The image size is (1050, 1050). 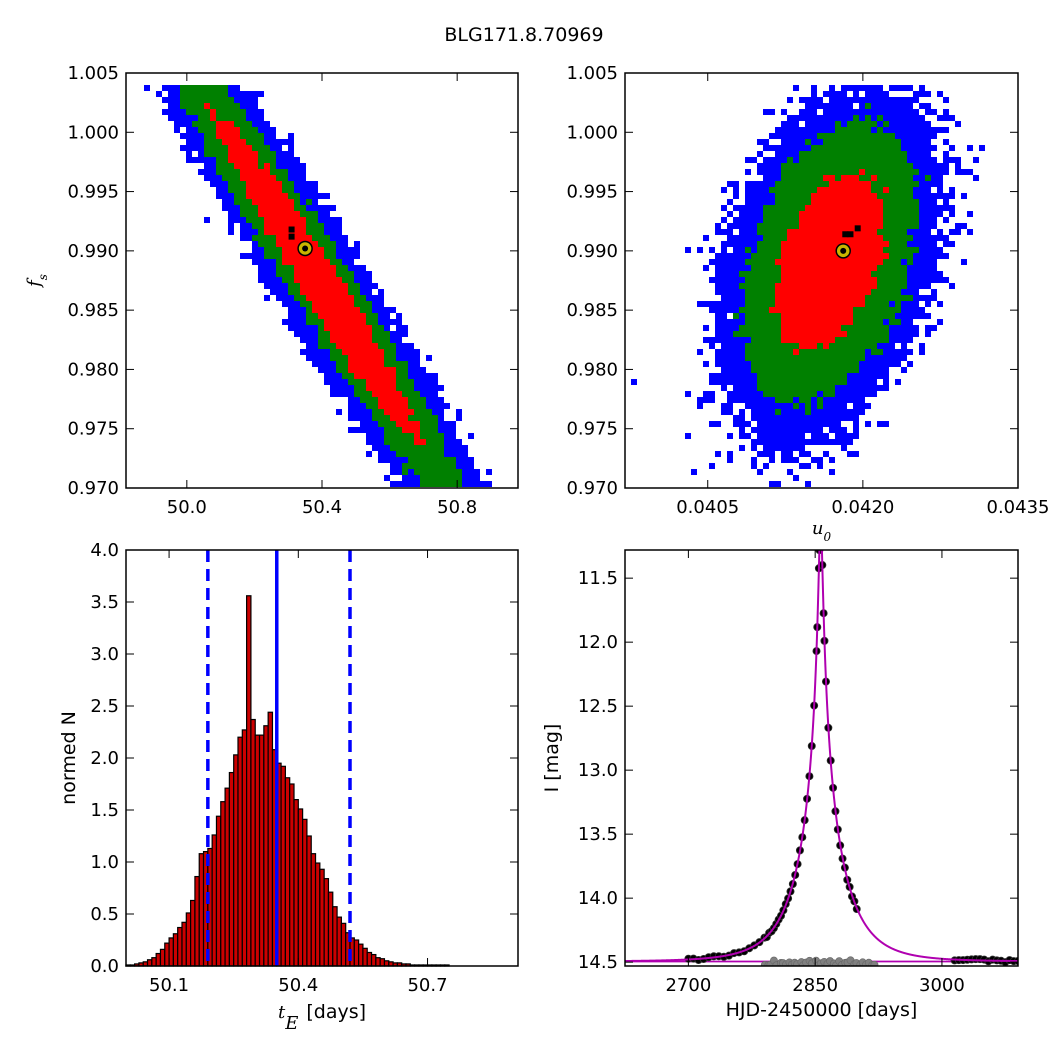 I want to click on panel-0-ytick-label: 0.980, so click(x=93, y=369).